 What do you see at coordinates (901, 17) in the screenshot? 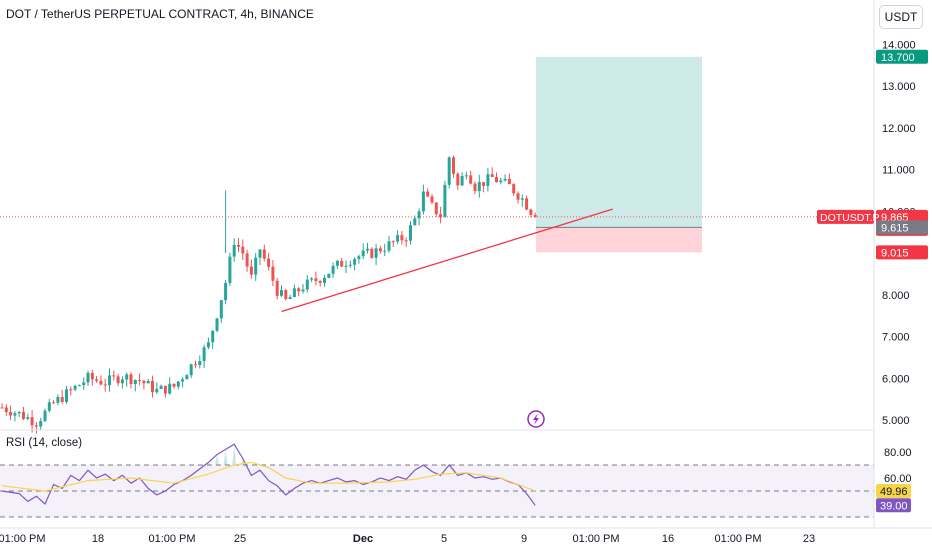
I see `currency-button: USDT` at bounding box center [901, 17].